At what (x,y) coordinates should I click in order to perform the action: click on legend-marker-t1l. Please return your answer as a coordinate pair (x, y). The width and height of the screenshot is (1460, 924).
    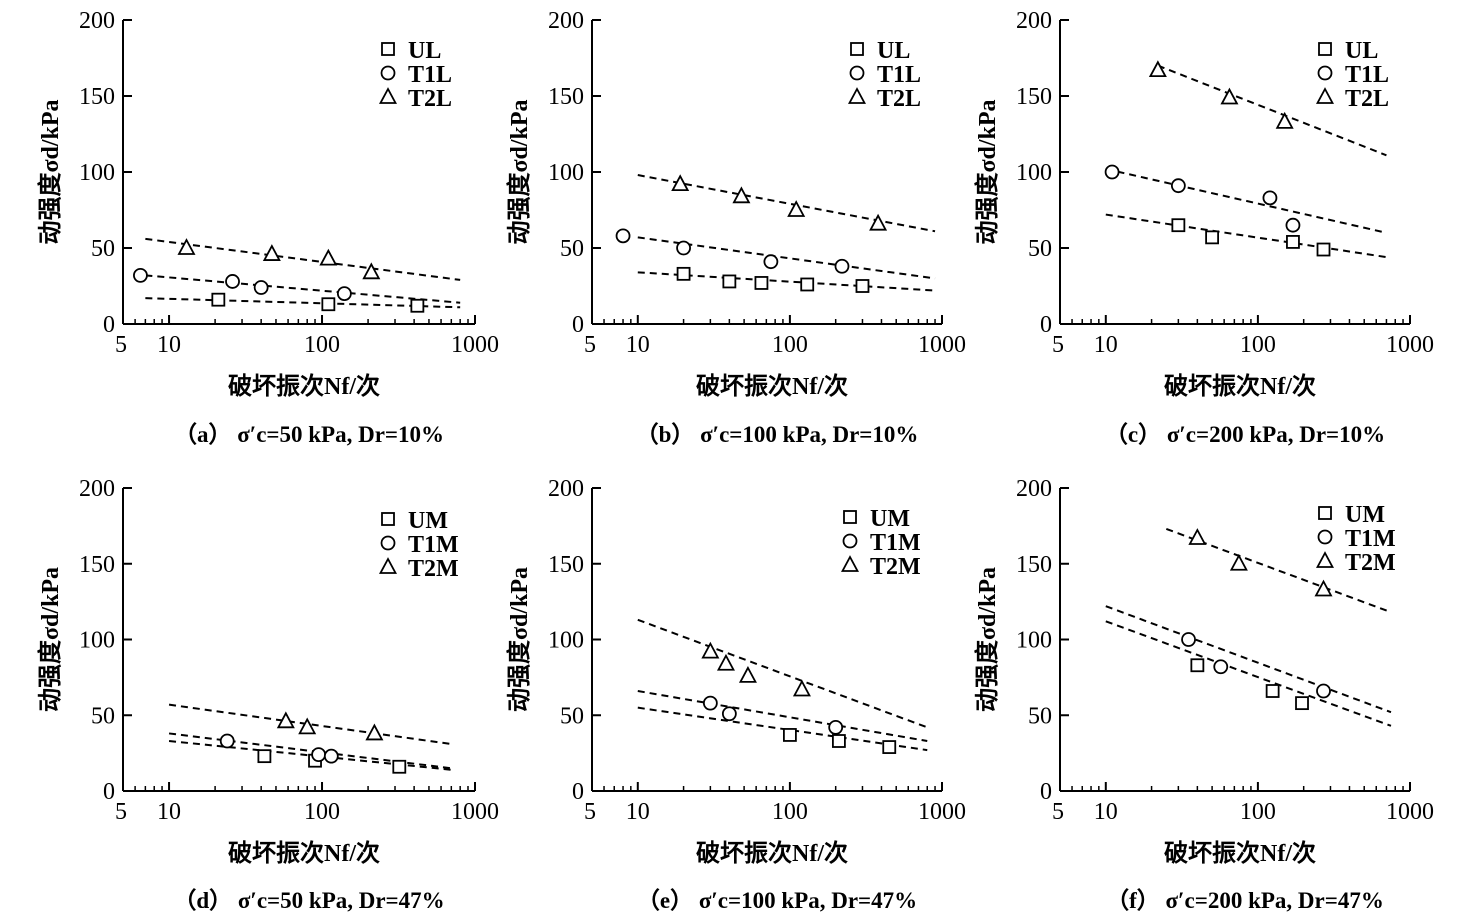
    Looking at the image, I should click on (857, 73).